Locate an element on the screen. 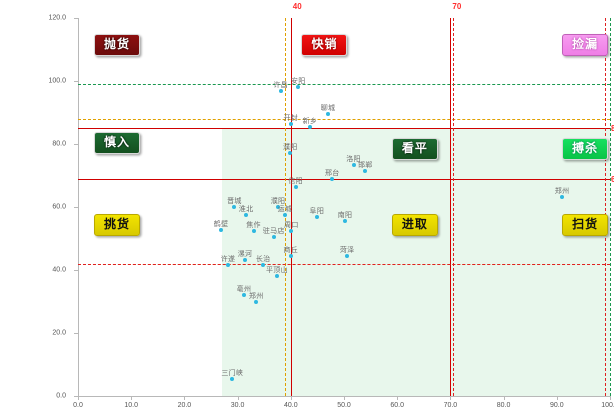  x-axis-tick-label: 0.0 is located at coordinates (78, 405).